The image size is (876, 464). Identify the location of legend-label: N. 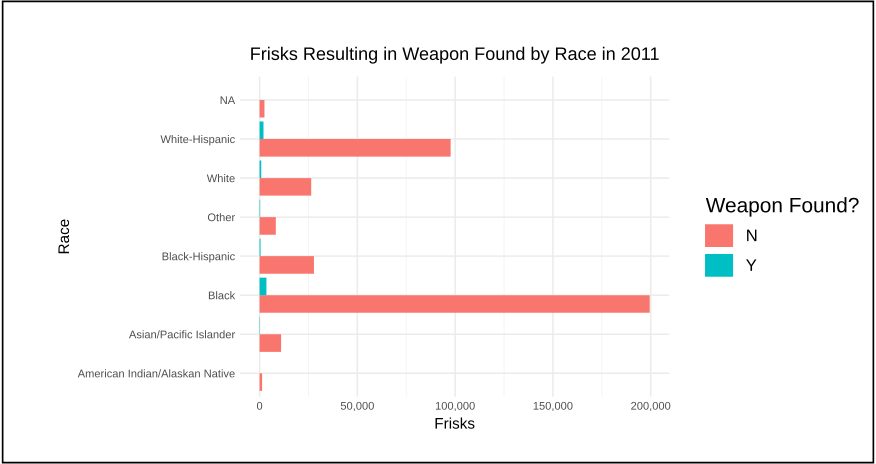
(751, 236).